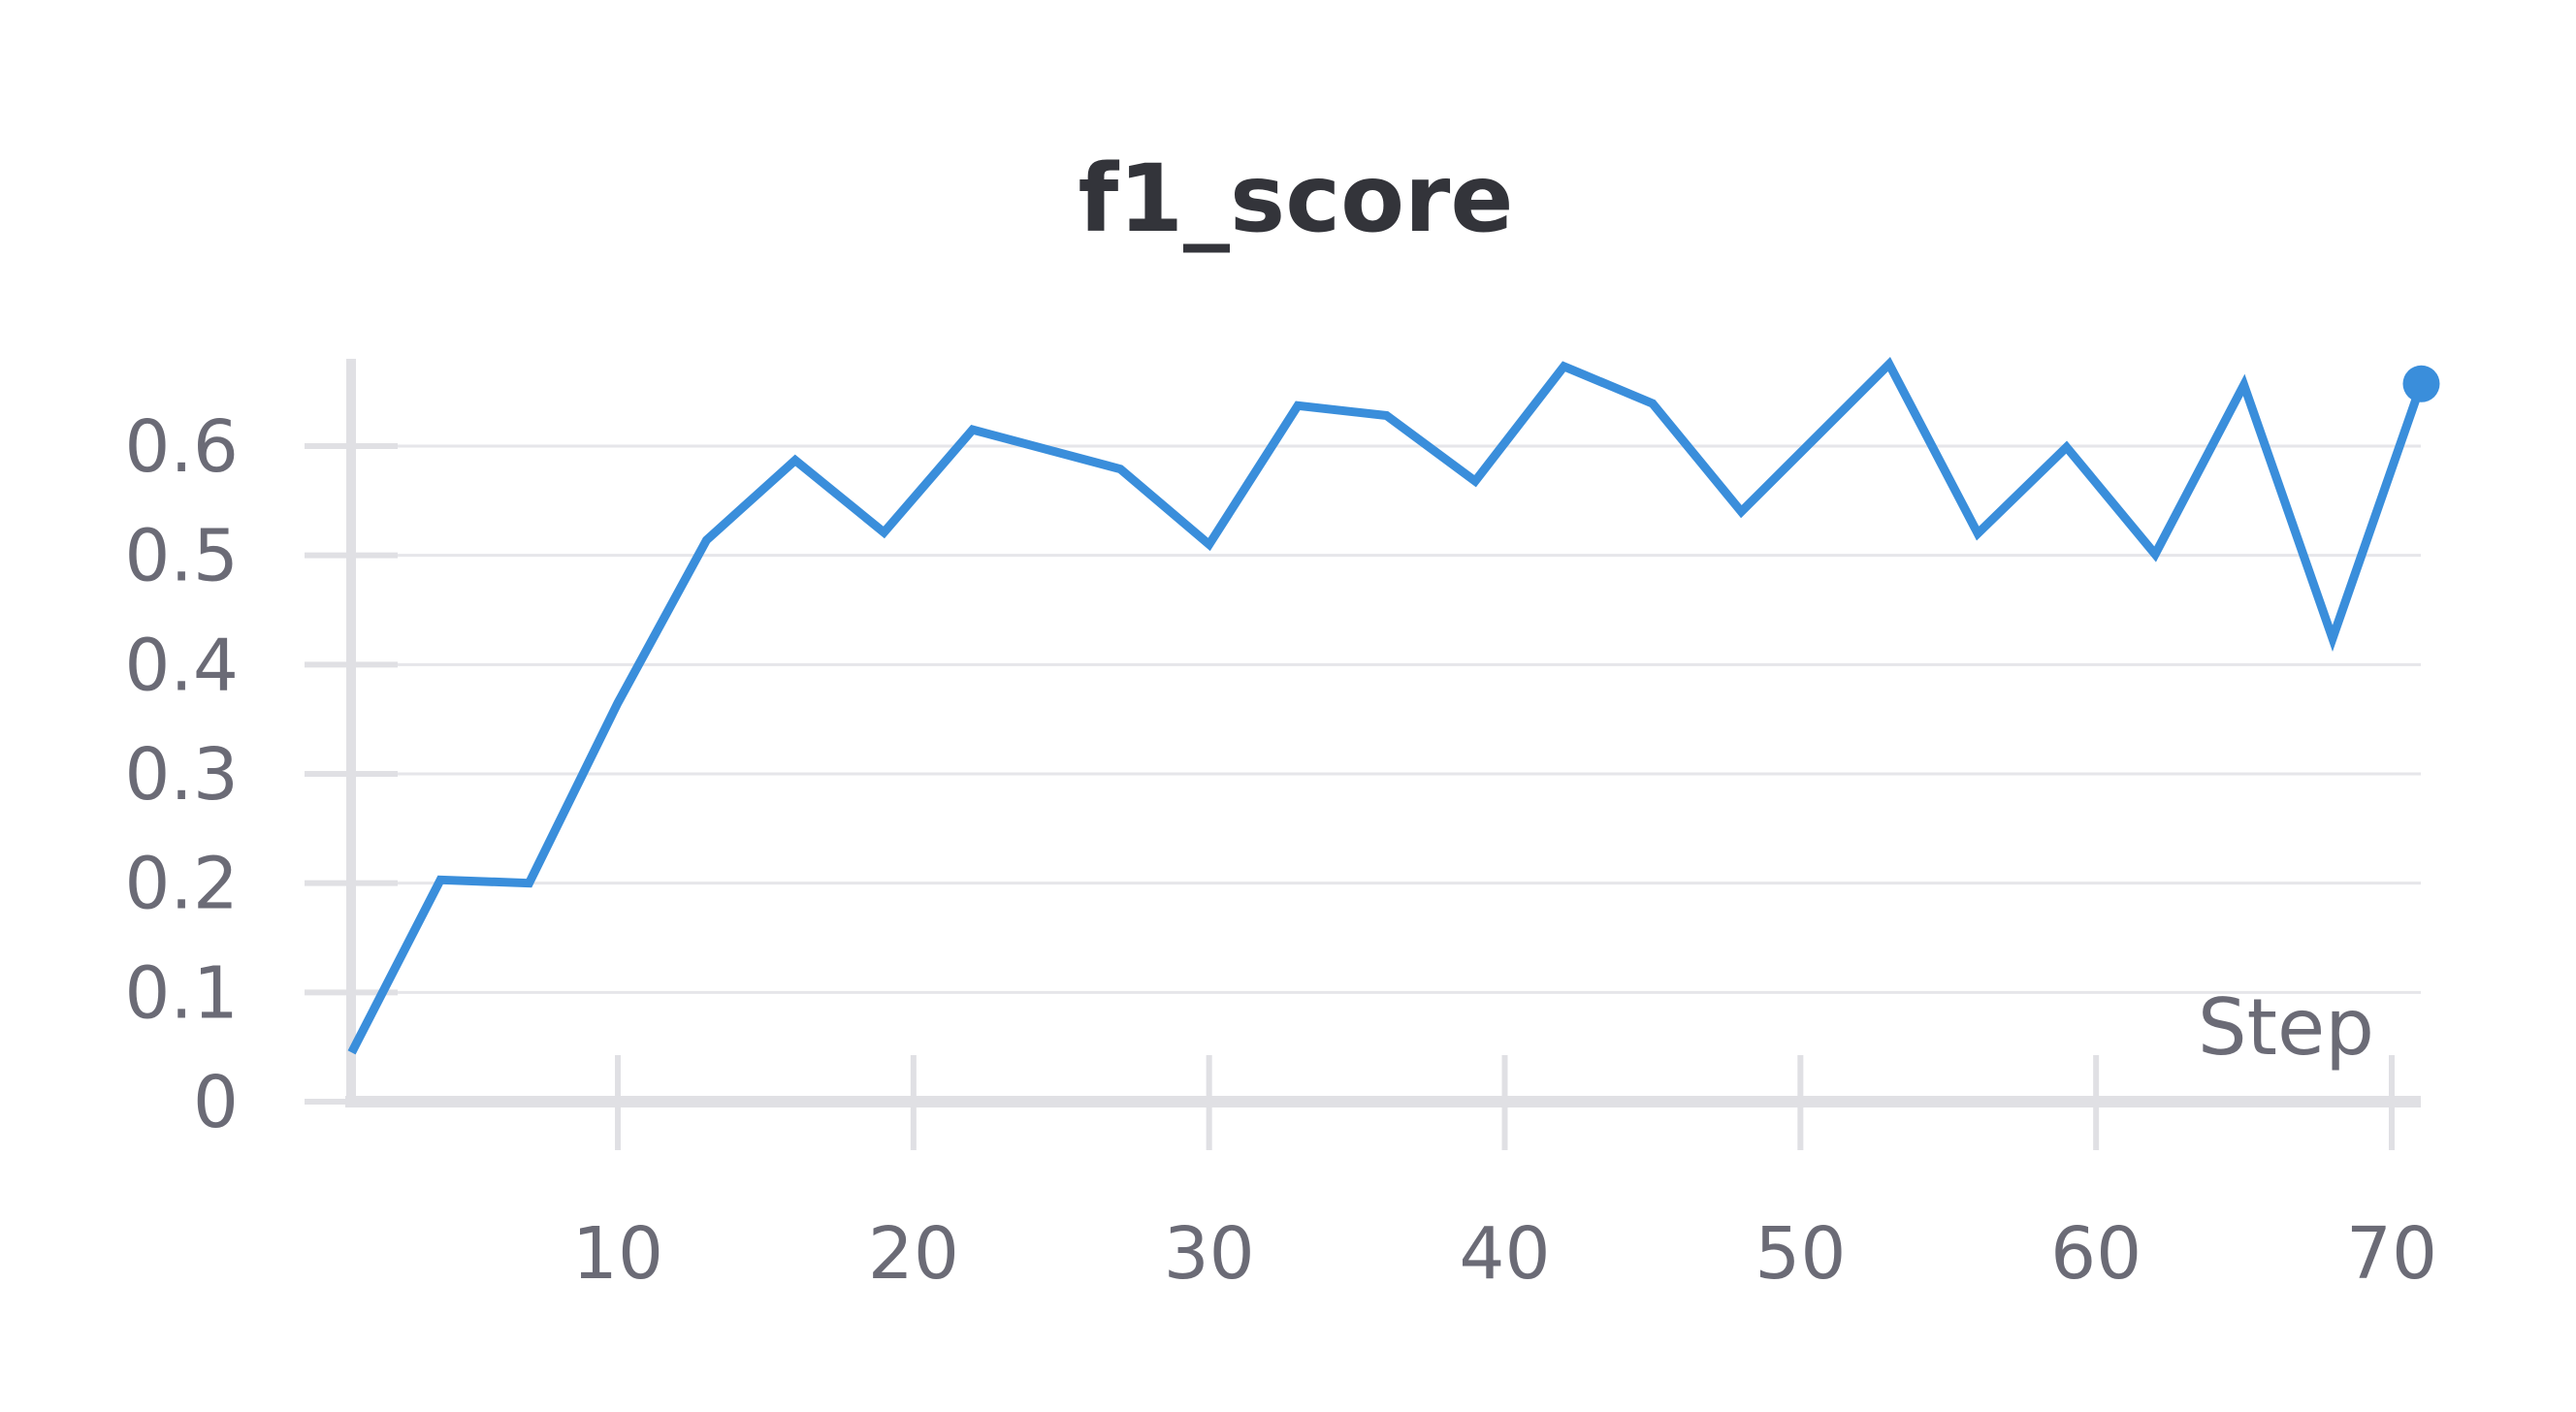 The width and height of the screenshot is (2576, 1412). What do you see at coordinates (1209, 1254) in the screenshot?
I see `x-tick-label: 30` at bounding box center [1209, 1254].